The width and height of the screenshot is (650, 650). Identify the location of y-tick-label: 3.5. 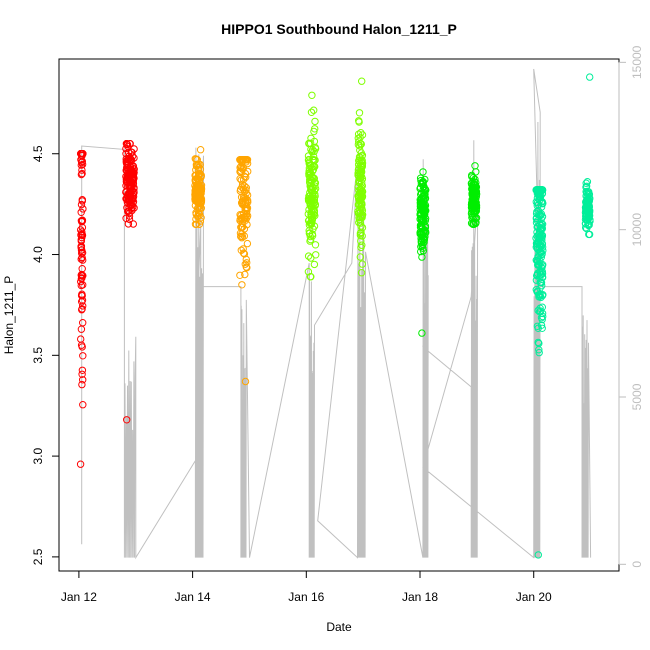
(38, 355).